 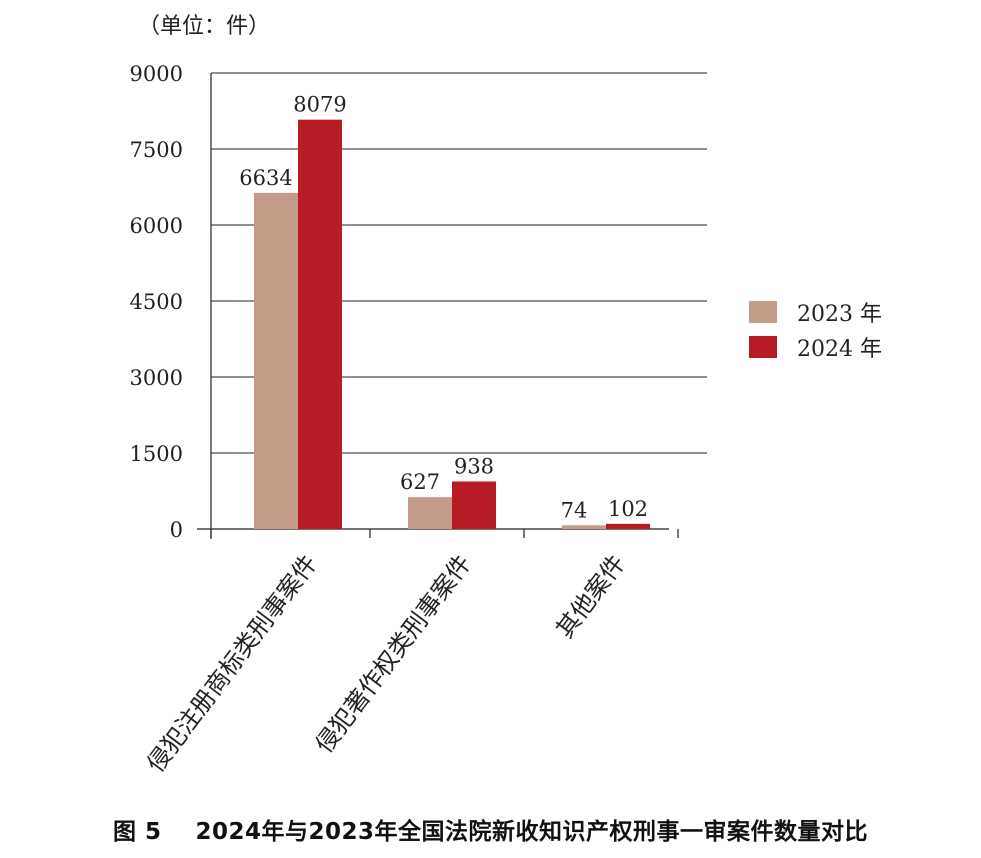 What do you see at coordinates (137, 832) in the screenshot?
I see `figure-number: 图 5` at bounding box center [137, 832].